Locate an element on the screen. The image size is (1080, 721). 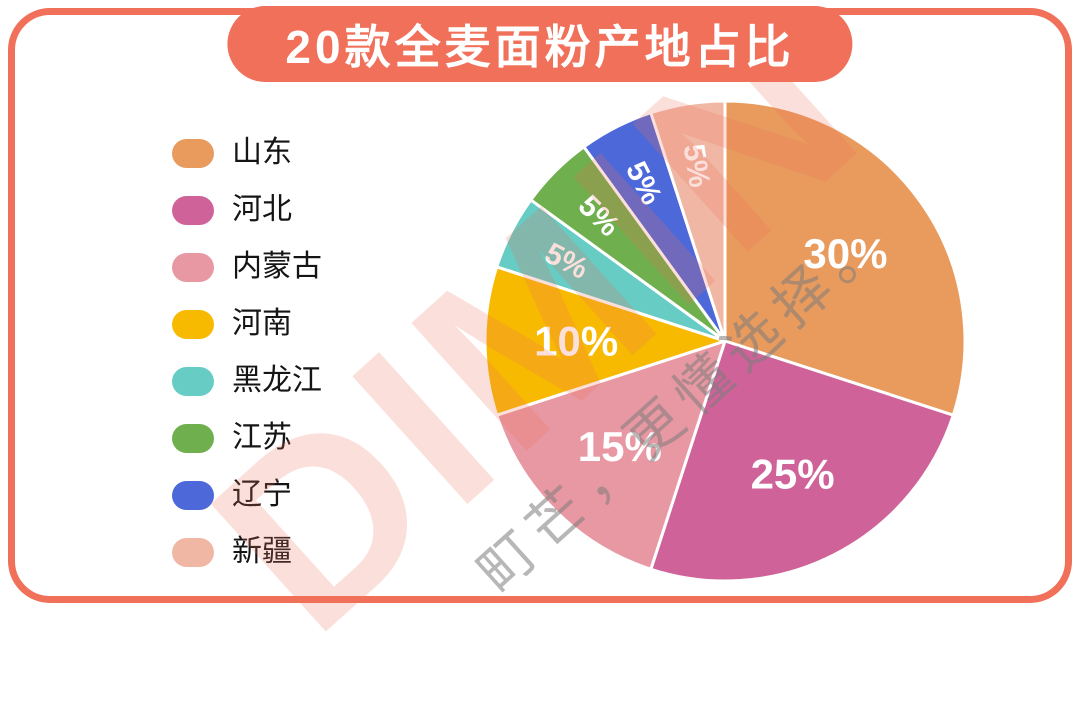
pie-slice-新疆 is located at coordinates (688, 221).